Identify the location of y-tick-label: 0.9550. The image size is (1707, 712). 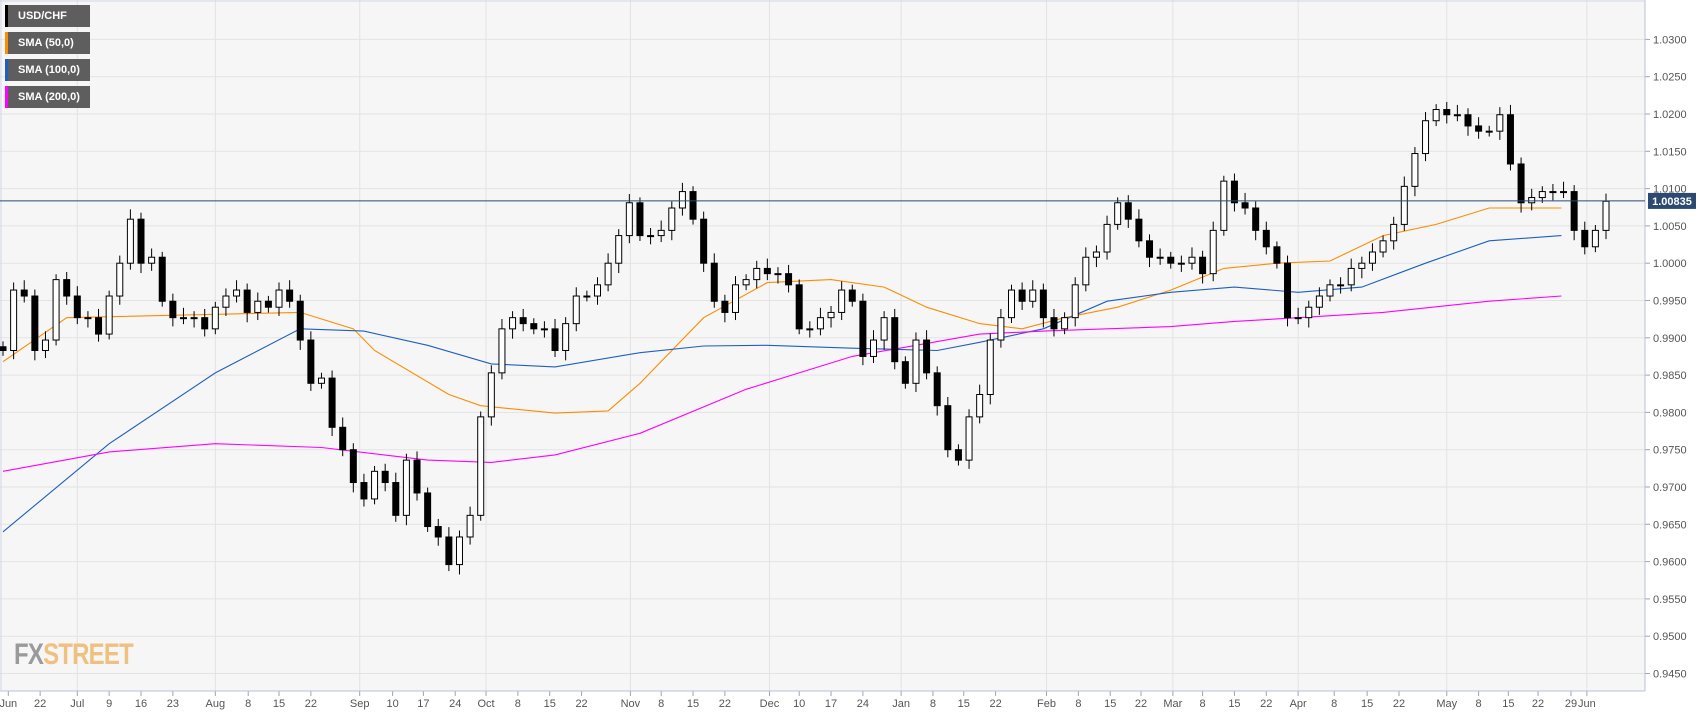
(1670, 600).